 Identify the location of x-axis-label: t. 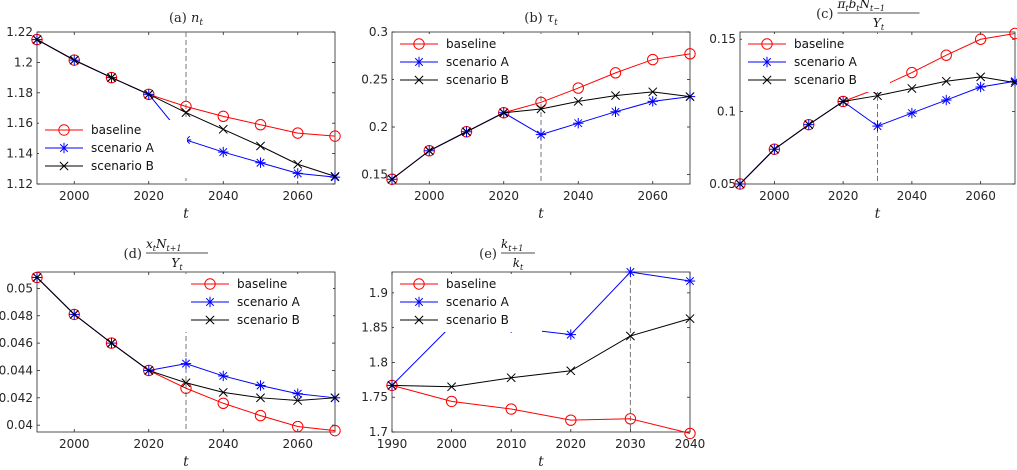
(878, 214).